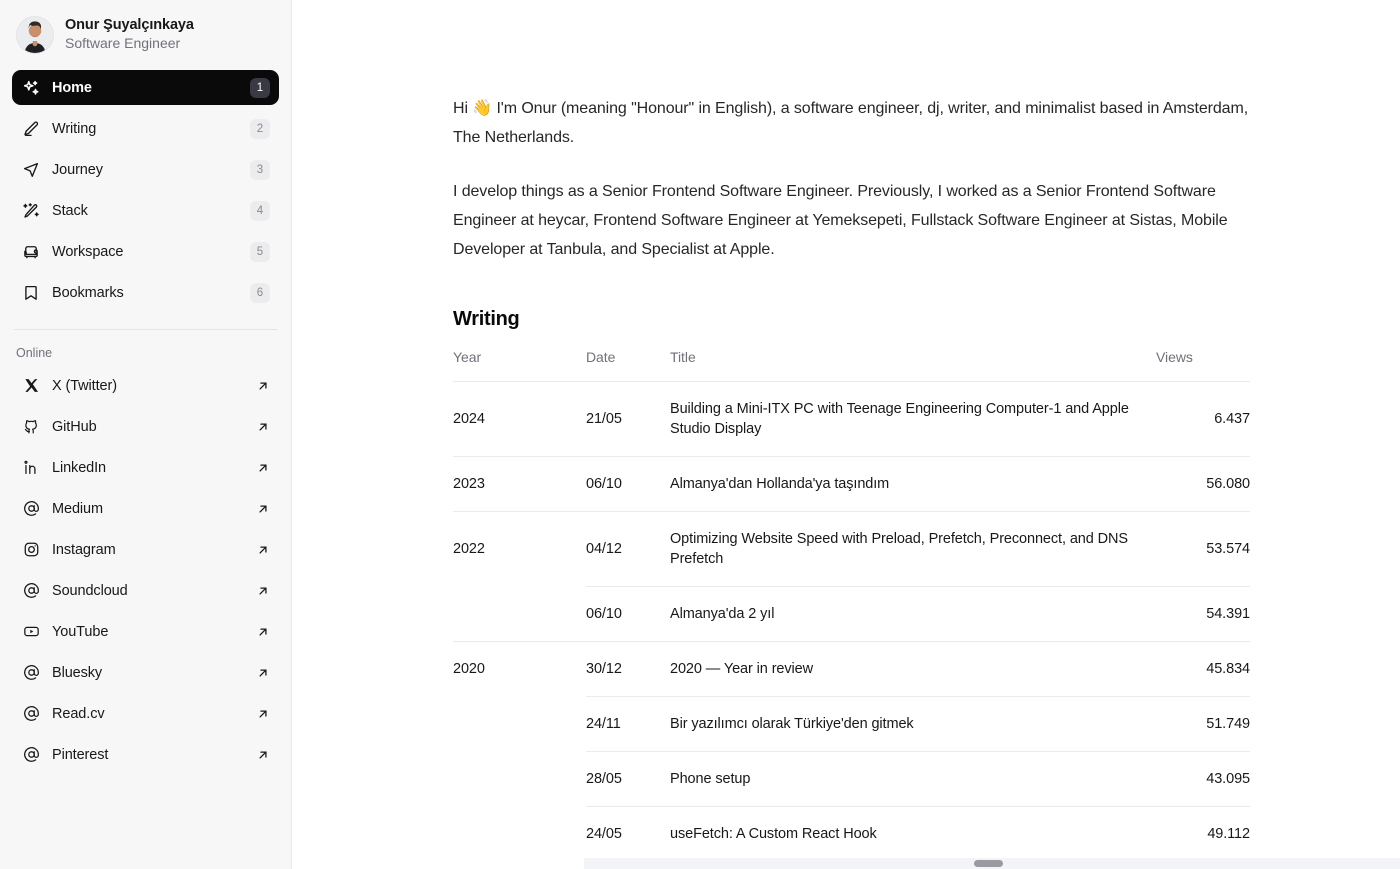  I want to click on row-year: 2024, so click(469, 419).